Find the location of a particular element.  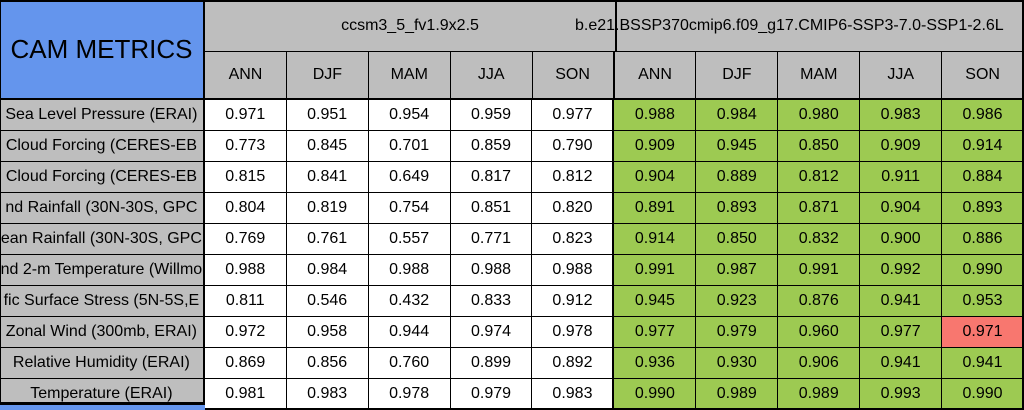

row-label: Sea Level Pressure (ERAI) is located at coordinates (102, 115).